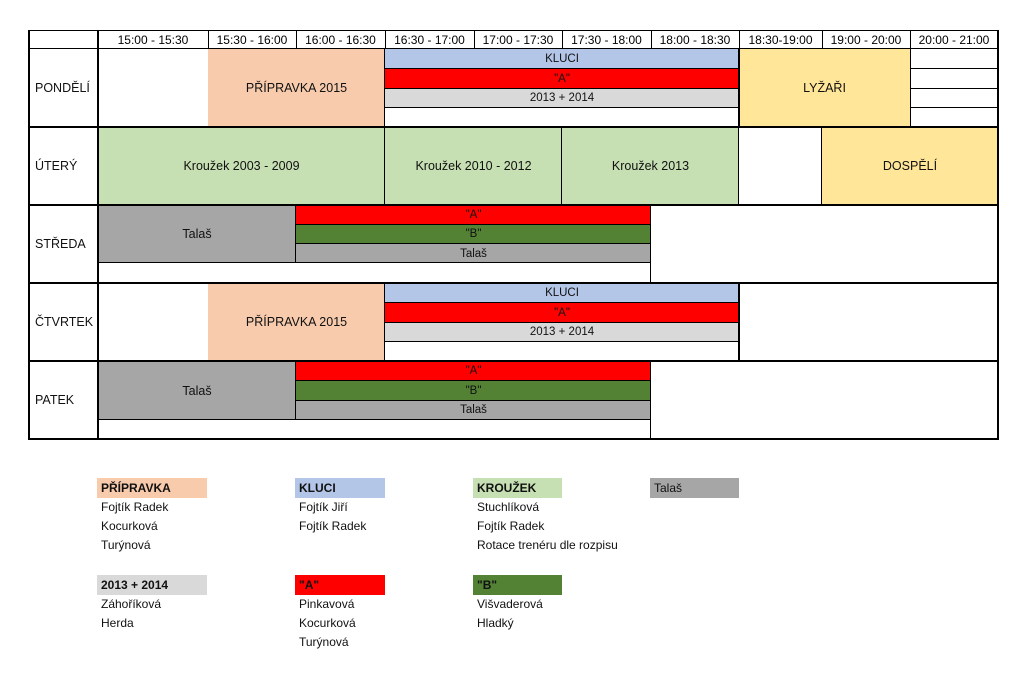 This screenshot has width=1024, height=684. I want to click on legend-pripravka-item: Fojtík Radek, so click(135, 507).